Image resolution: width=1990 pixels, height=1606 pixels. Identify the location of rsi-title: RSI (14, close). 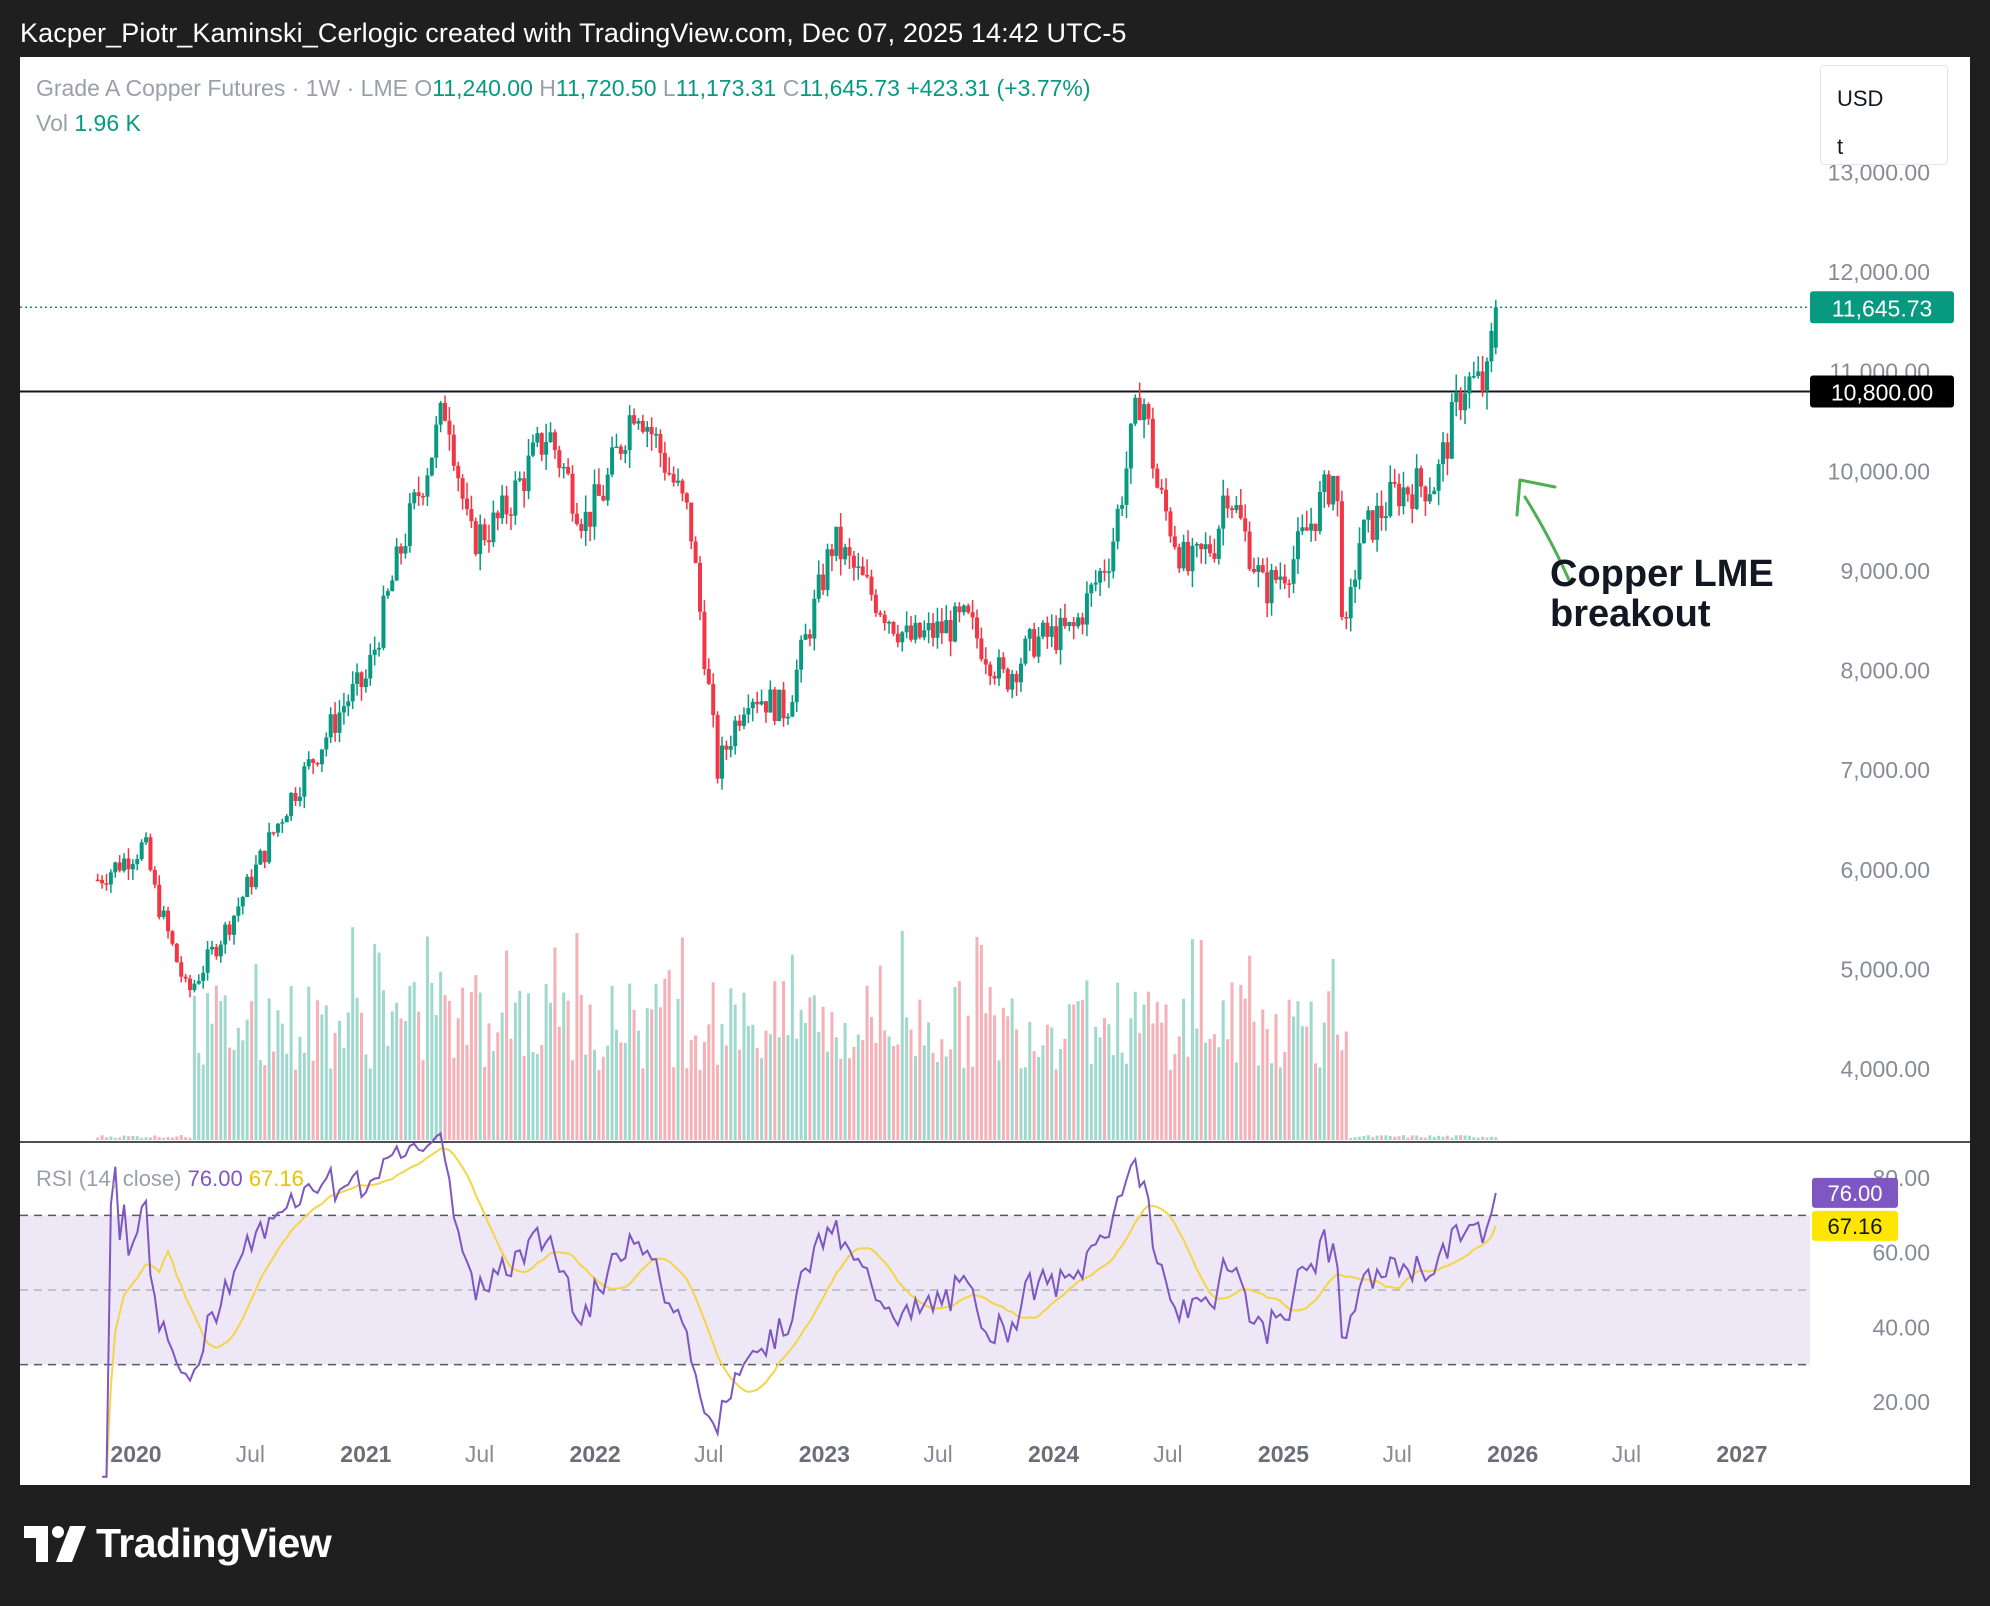
(109, 1178).